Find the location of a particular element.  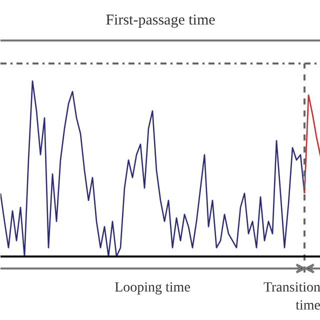

text: Looping time is located at coordinates (152, 288).